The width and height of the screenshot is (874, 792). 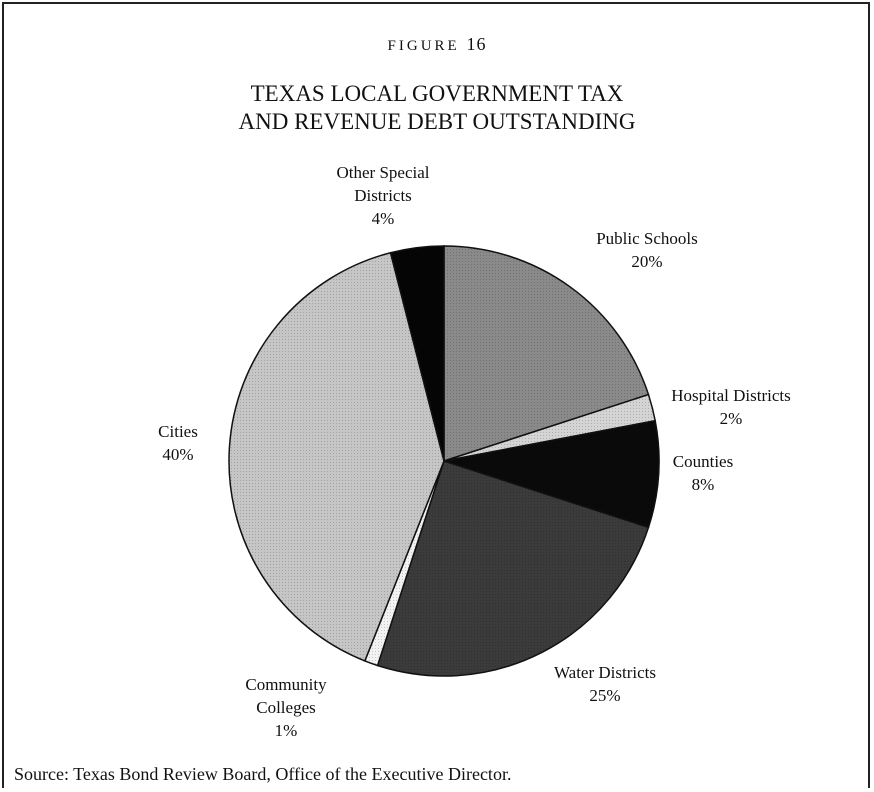 What do you see at coordinates (647, 238) in the screenshot?
I see `slice-name-label-0: Public Schools` at bounding box center [647, 238].